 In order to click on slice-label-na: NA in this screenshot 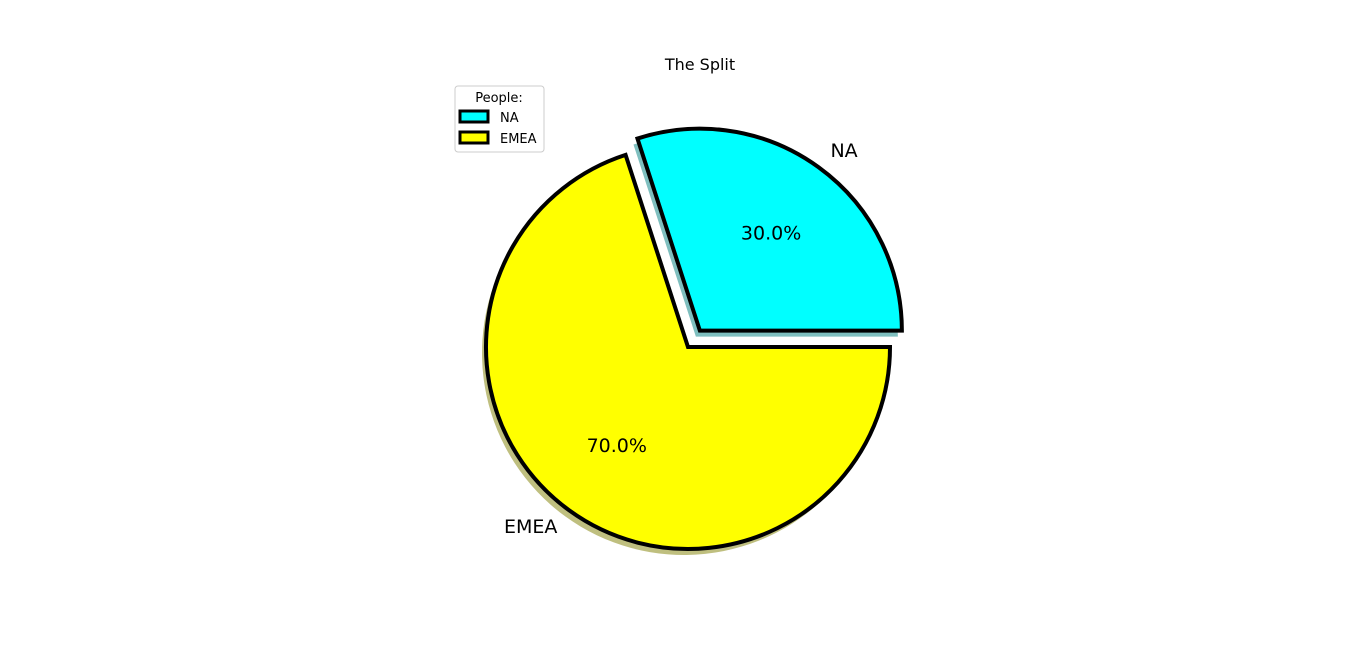, I will do `click(843, 151)`.